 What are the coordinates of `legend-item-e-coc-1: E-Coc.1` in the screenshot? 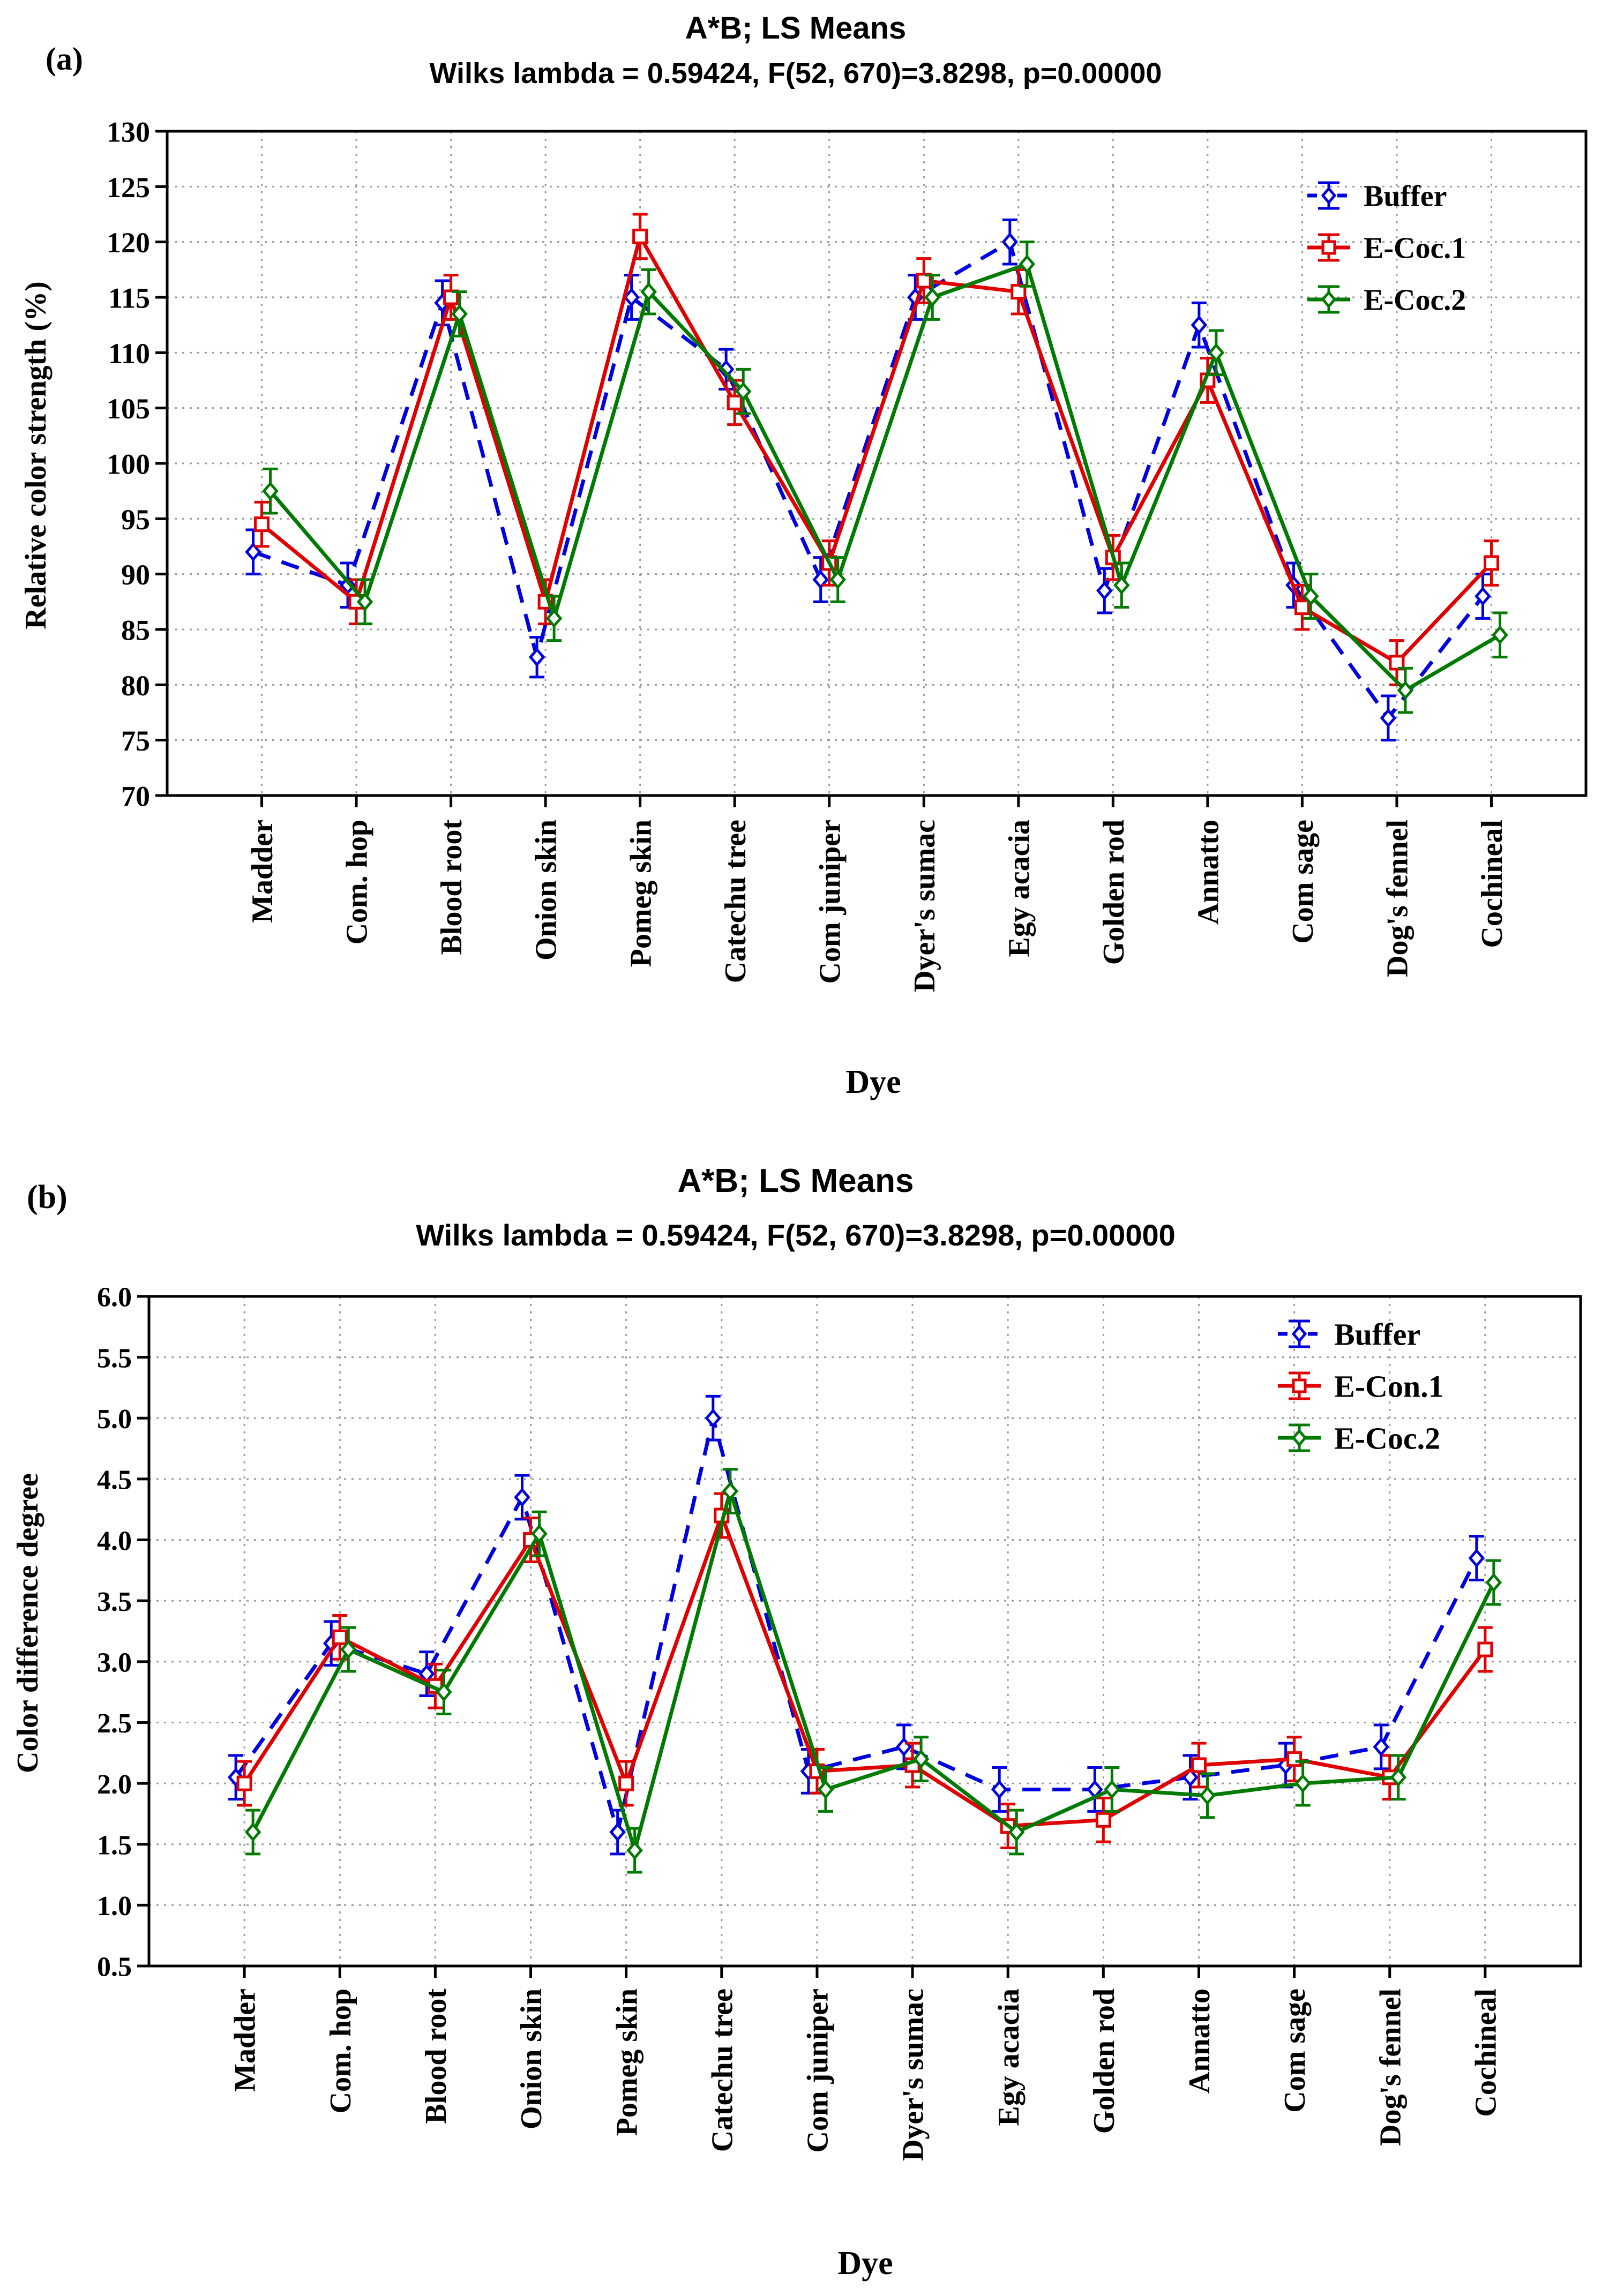 It's located at (1386, 248).